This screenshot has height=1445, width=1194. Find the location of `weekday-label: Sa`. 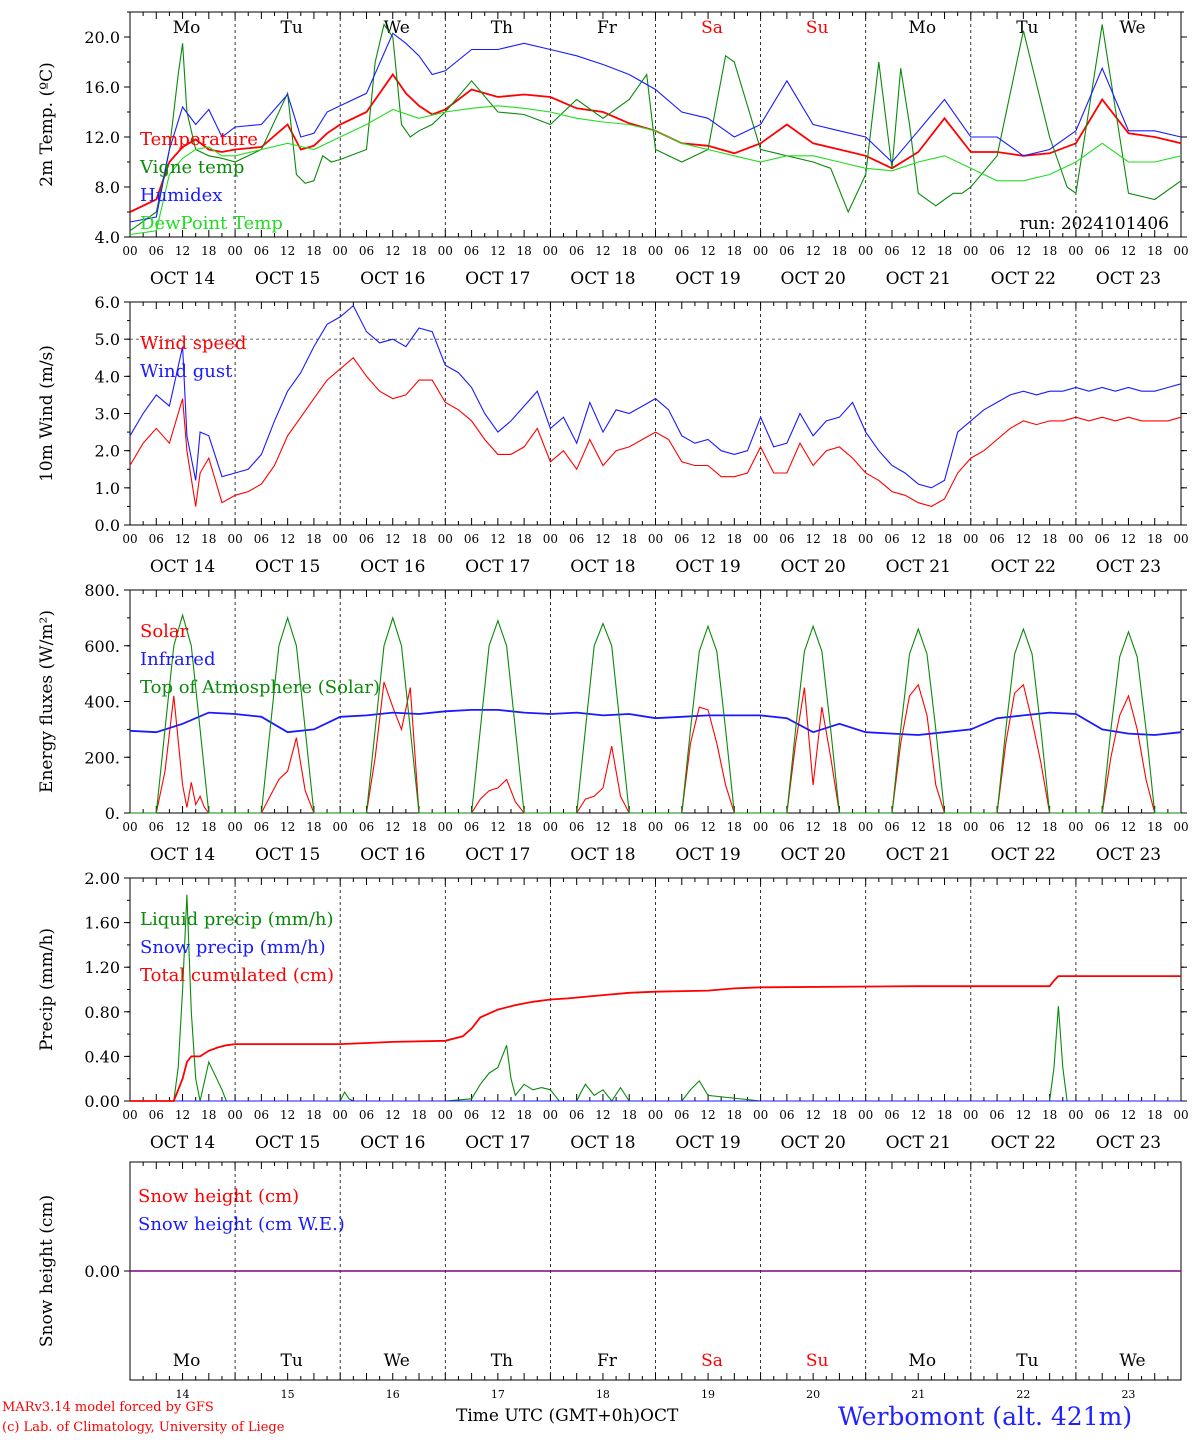

weekday-label: Sa is located at coordinates (712, 1361).